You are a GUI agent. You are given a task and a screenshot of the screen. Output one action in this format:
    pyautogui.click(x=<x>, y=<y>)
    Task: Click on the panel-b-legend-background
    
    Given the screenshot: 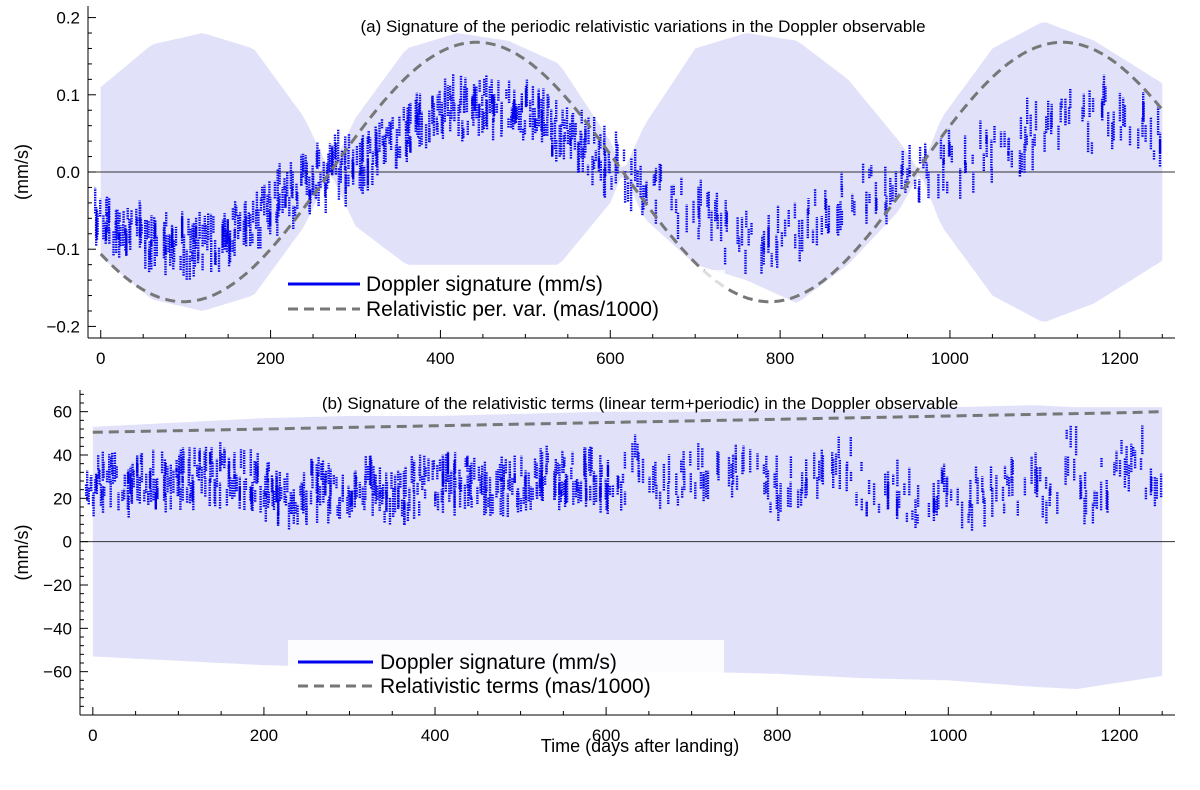 What is the action you would take?
    pyautogui.click(x=506, y=671)
    